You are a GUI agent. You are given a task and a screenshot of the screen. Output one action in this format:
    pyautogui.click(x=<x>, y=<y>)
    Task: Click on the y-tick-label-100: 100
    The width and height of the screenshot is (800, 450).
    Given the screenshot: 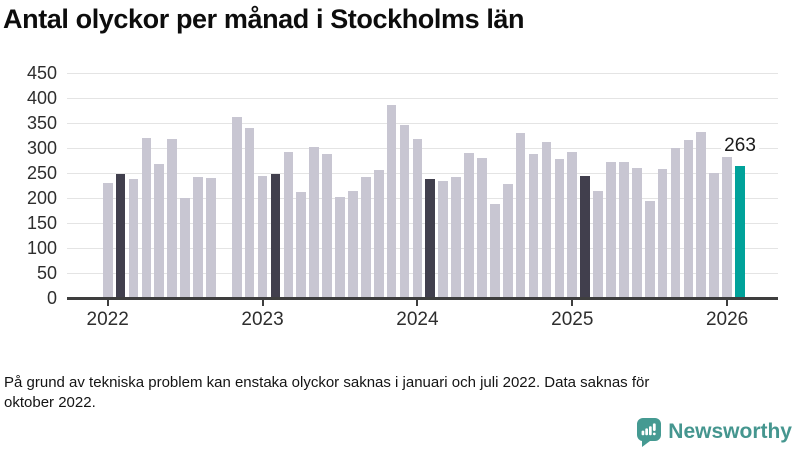 What is the action you would take?
    pyautogui.click(x=41, y=247)
    